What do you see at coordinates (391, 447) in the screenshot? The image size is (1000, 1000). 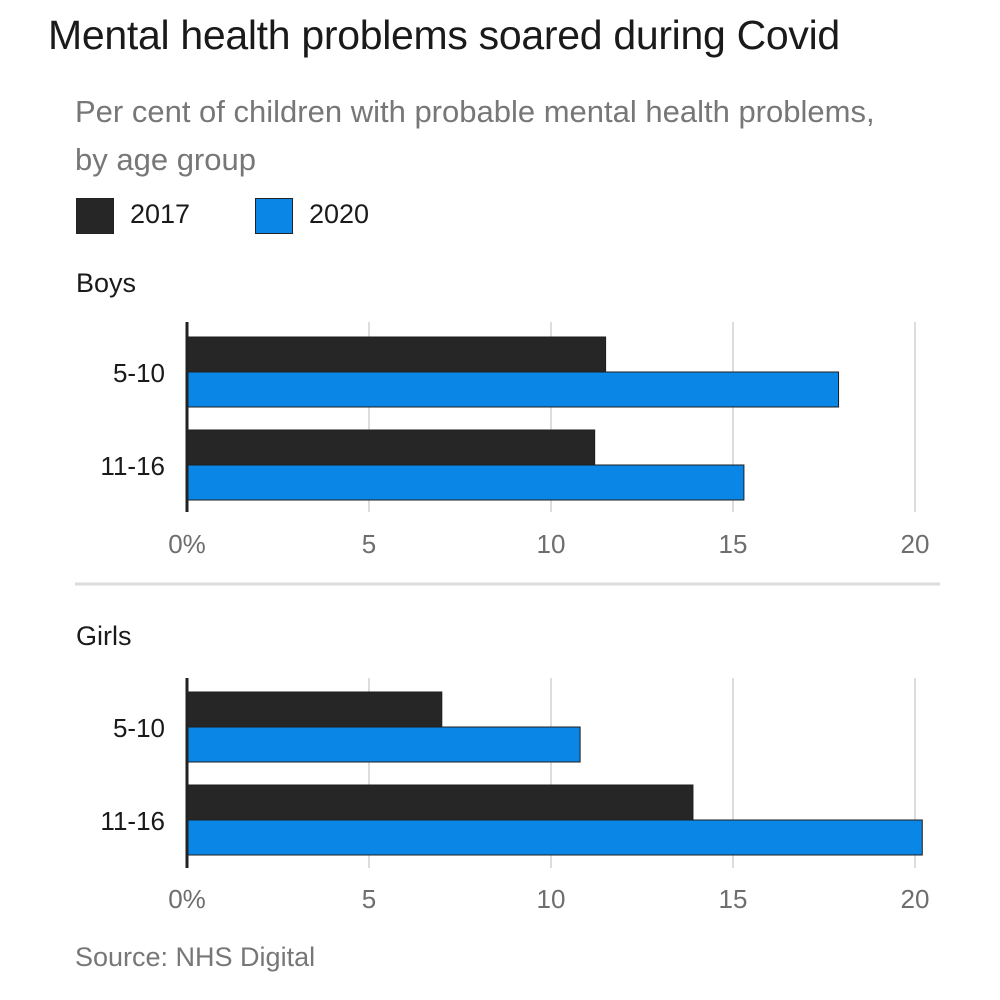 I see `boys-bar-11-16-2017` at bounding box center [391, 447].